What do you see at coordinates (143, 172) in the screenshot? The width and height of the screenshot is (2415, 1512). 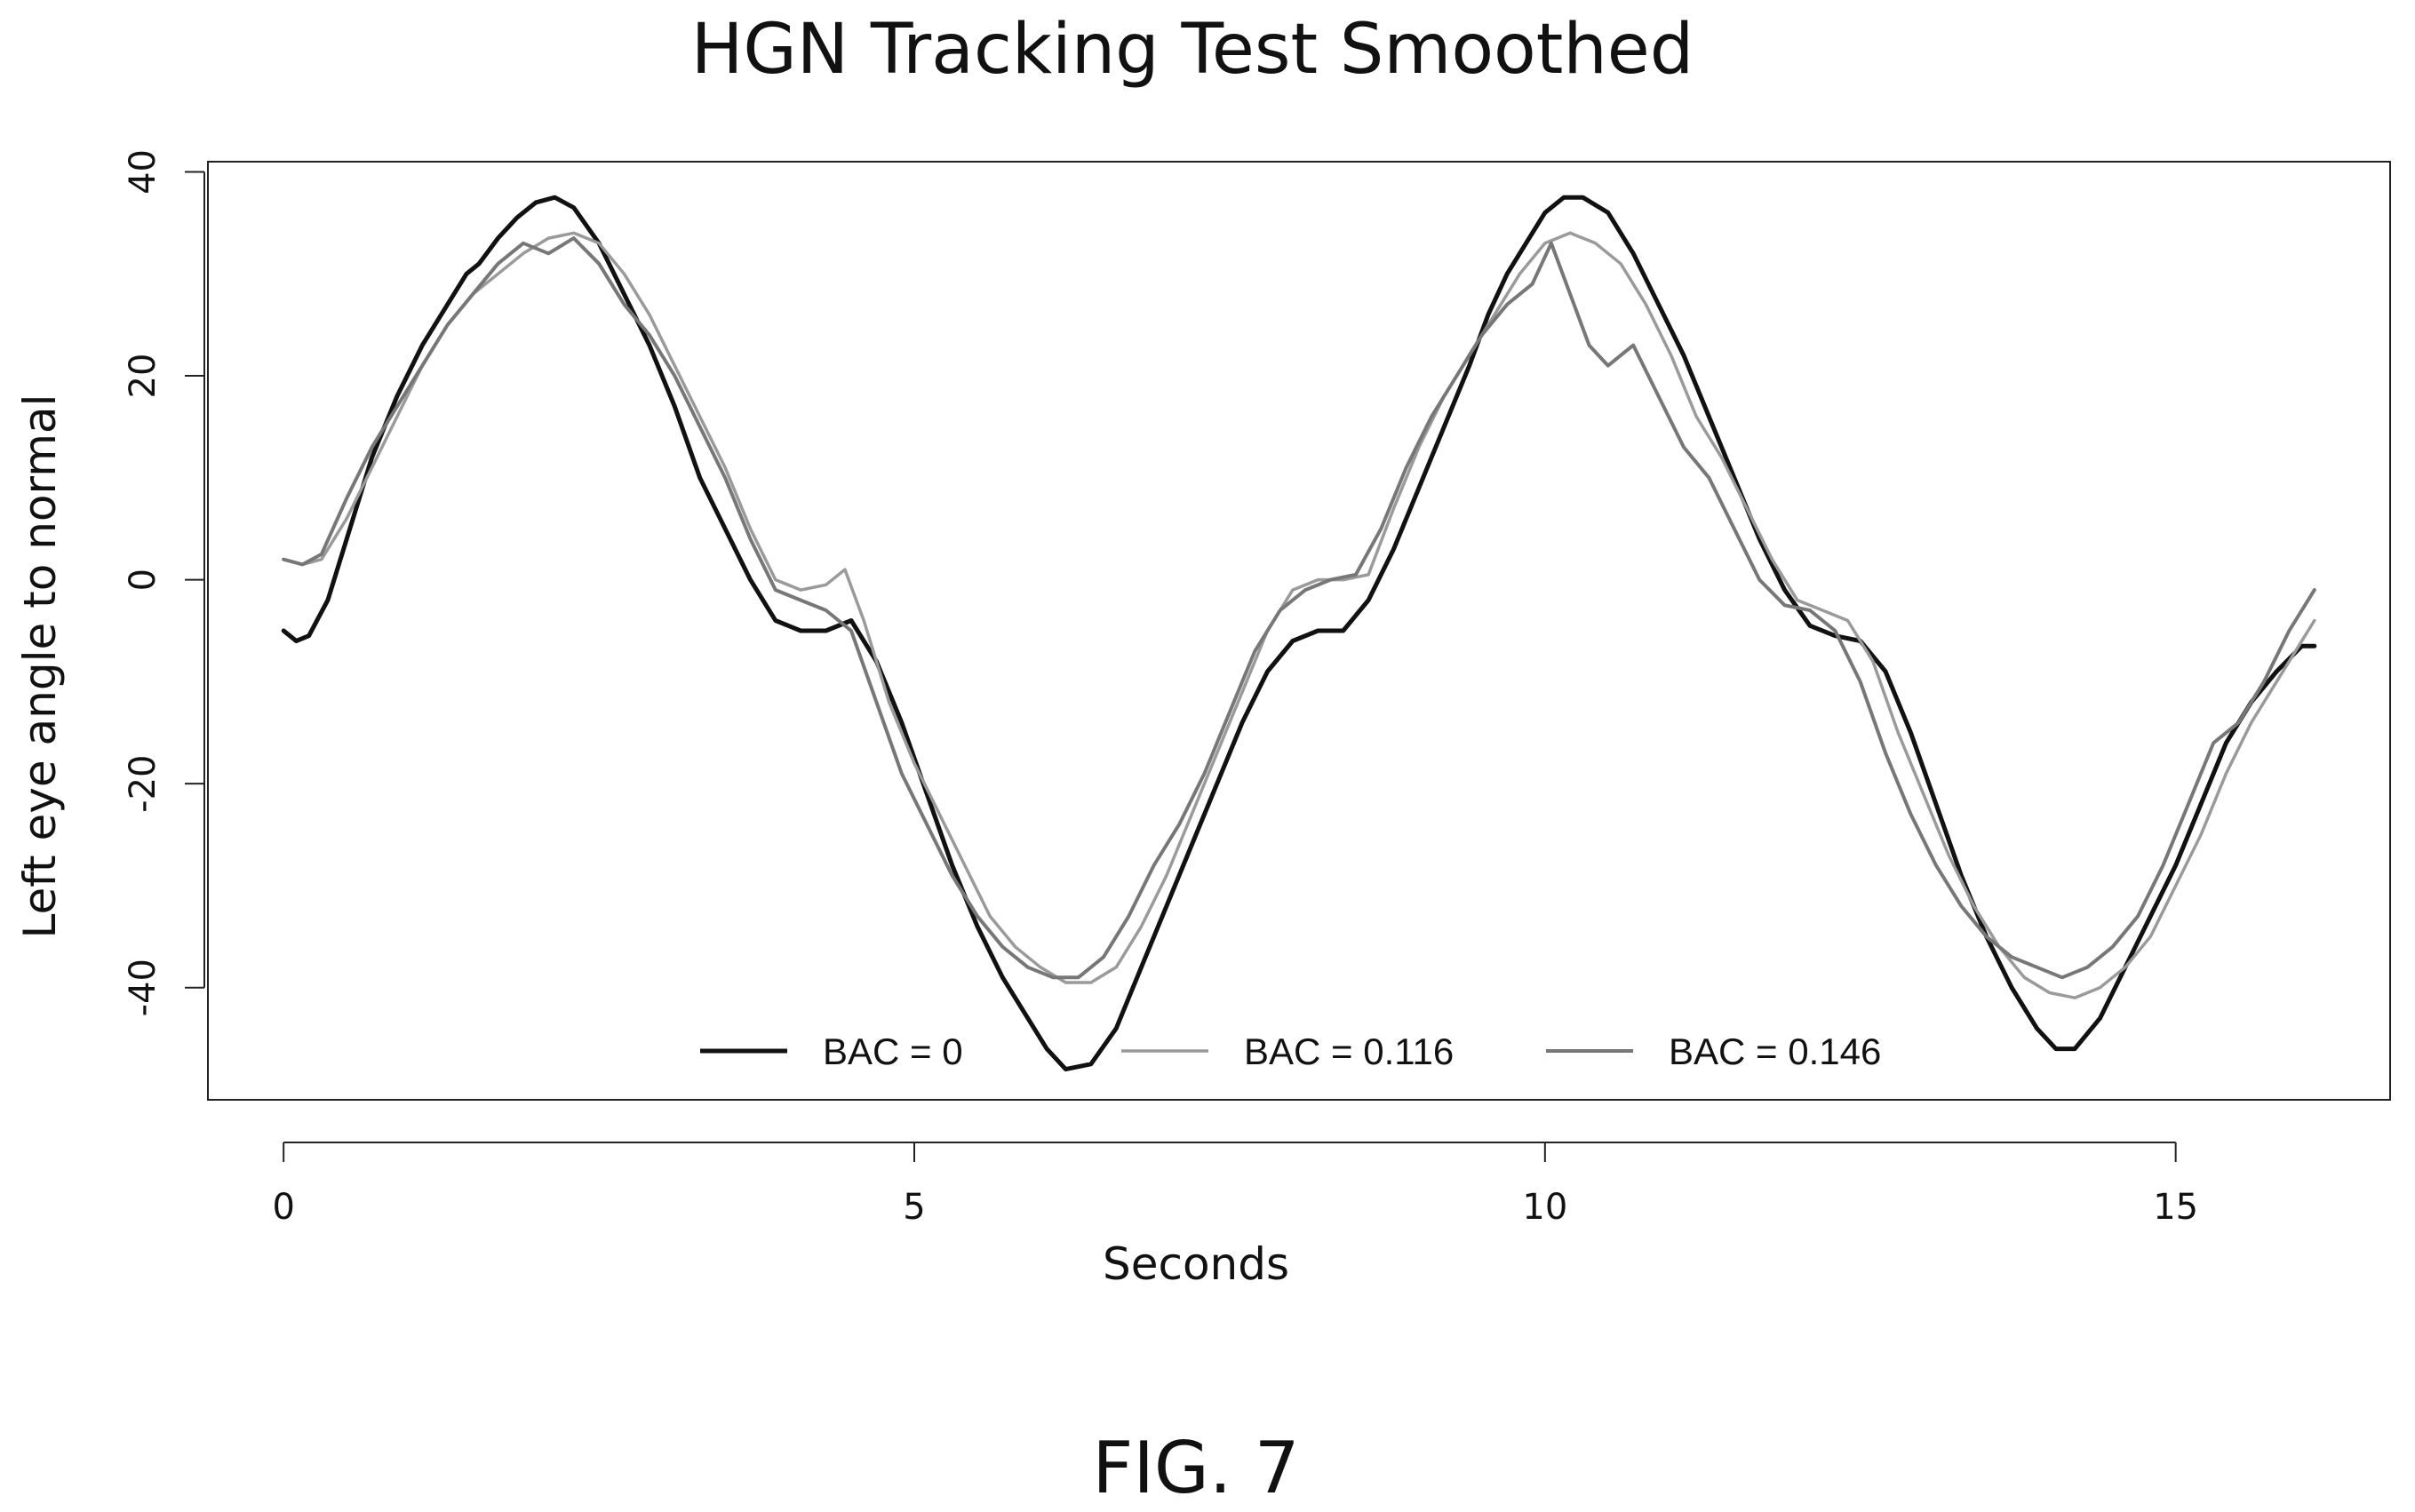 I see `y-tick-label: 40` at bounding box center [143, 172].